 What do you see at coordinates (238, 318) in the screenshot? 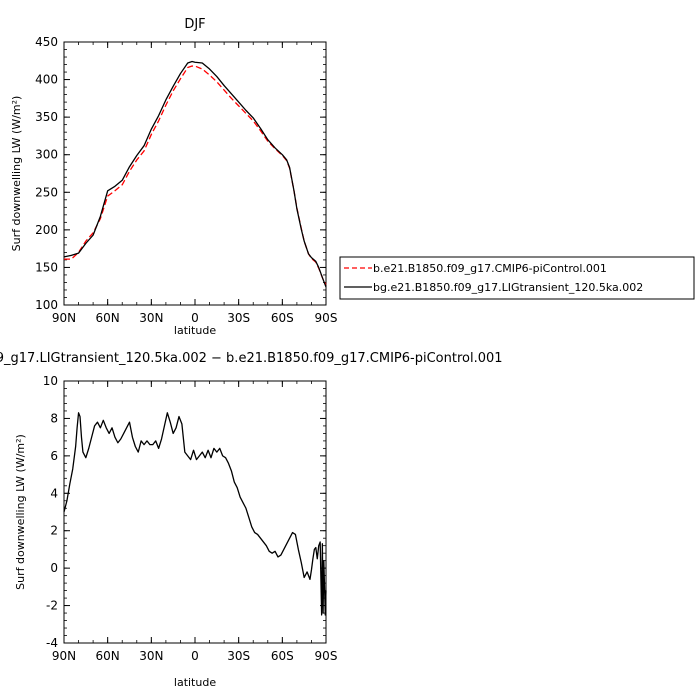
I see `top-x-tick-label: 30S` at bounding box center [238, 318].